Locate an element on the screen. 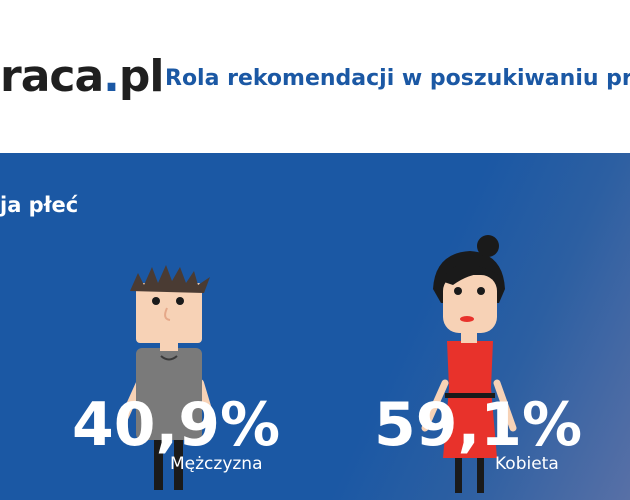 This screenshot has height=500, width=630. man-label: Mężczyzna is located at coordinates (216, 464).